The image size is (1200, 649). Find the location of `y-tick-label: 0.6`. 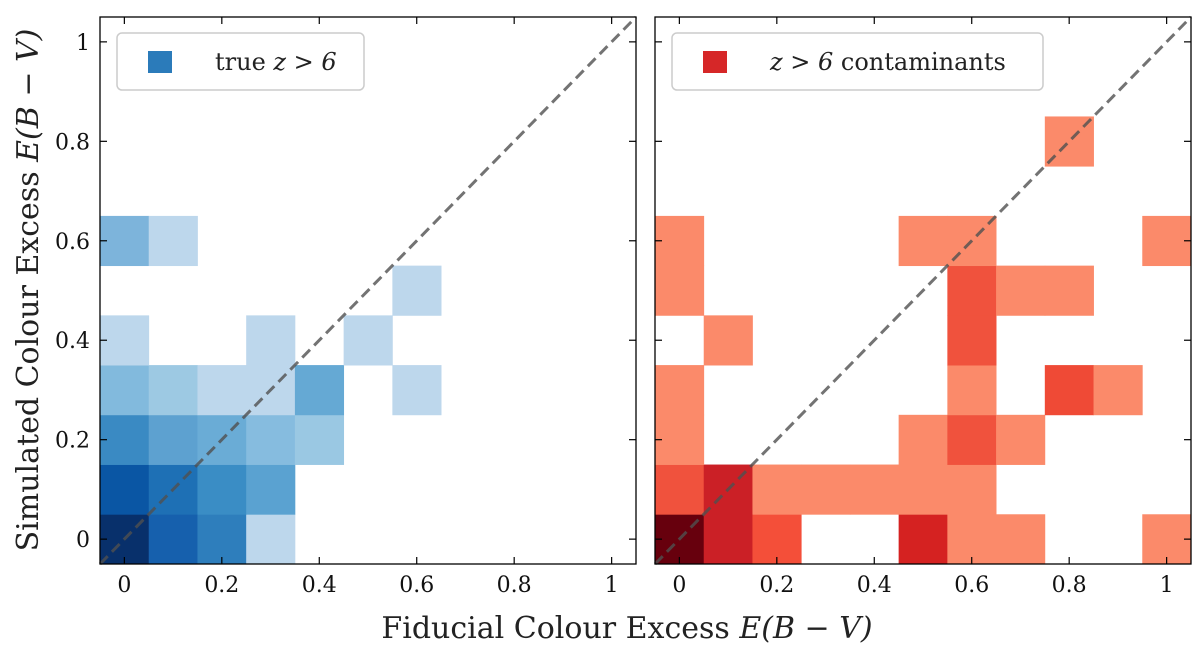

y-tick-label: 0.6 is located at coordinates (72, 242).